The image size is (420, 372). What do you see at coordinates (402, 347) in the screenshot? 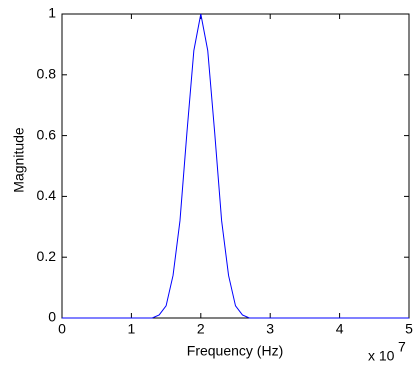
I see `x-multiplier-exponent: 7` at bounding box center [402, 347].